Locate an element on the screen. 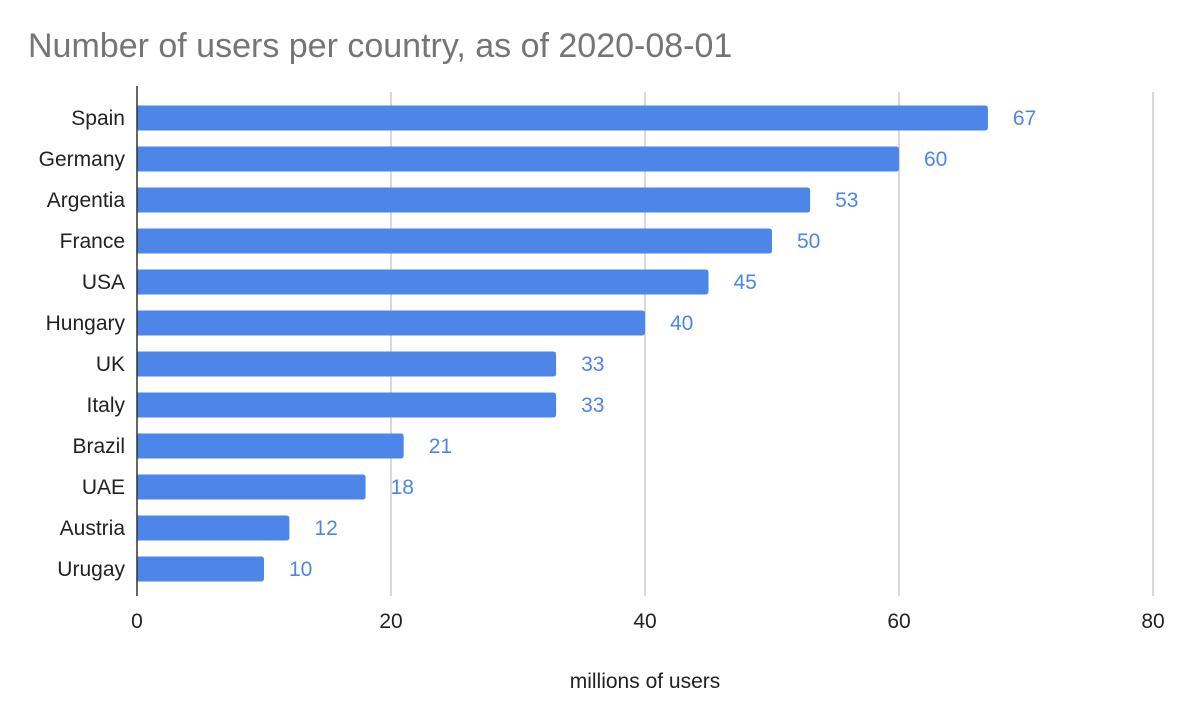 Image resolution: width=1178 pixels, height=714 pixels. x-tick-labels: 0 20 40 60 80 is located at coordinates (648, 621).